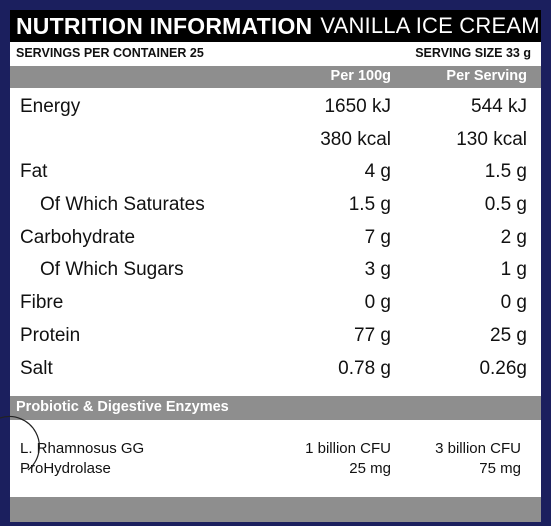  I want to click on value-per-100g: 1 billion CFU, so click(348, 448).